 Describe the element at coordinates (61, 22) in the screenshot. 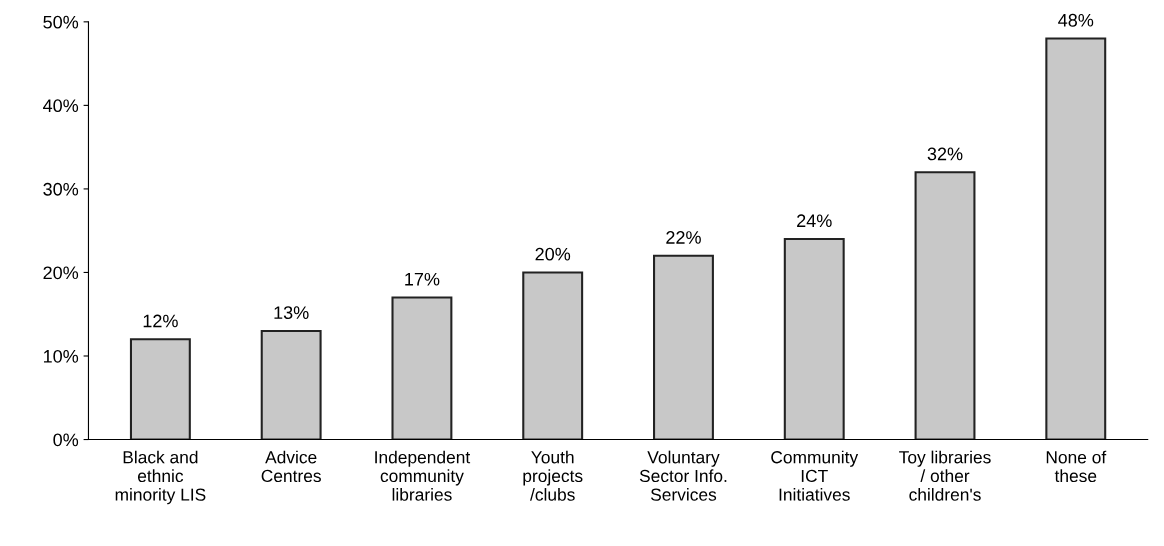

I see `y-tick-label: 50%` at that location.